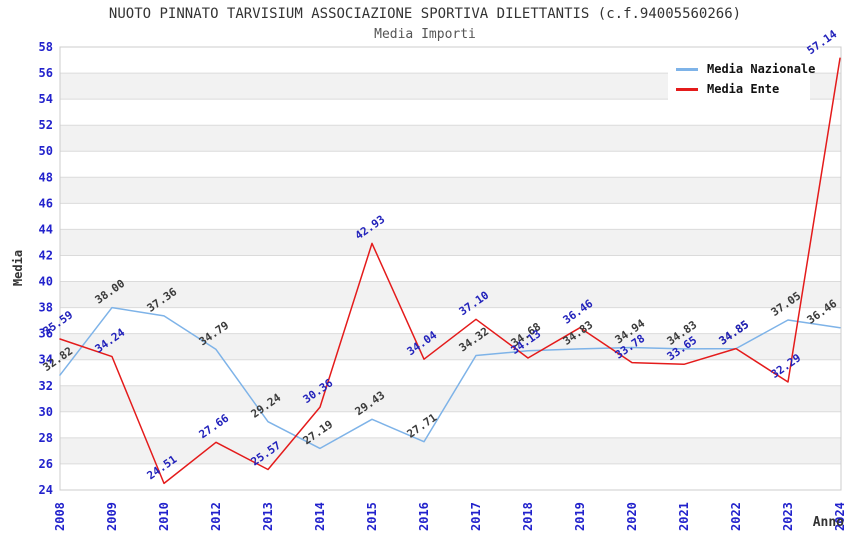  Describe the element at coordinates (46, 334) in the screenshot. I see `y-tick-label: 36` at that location.